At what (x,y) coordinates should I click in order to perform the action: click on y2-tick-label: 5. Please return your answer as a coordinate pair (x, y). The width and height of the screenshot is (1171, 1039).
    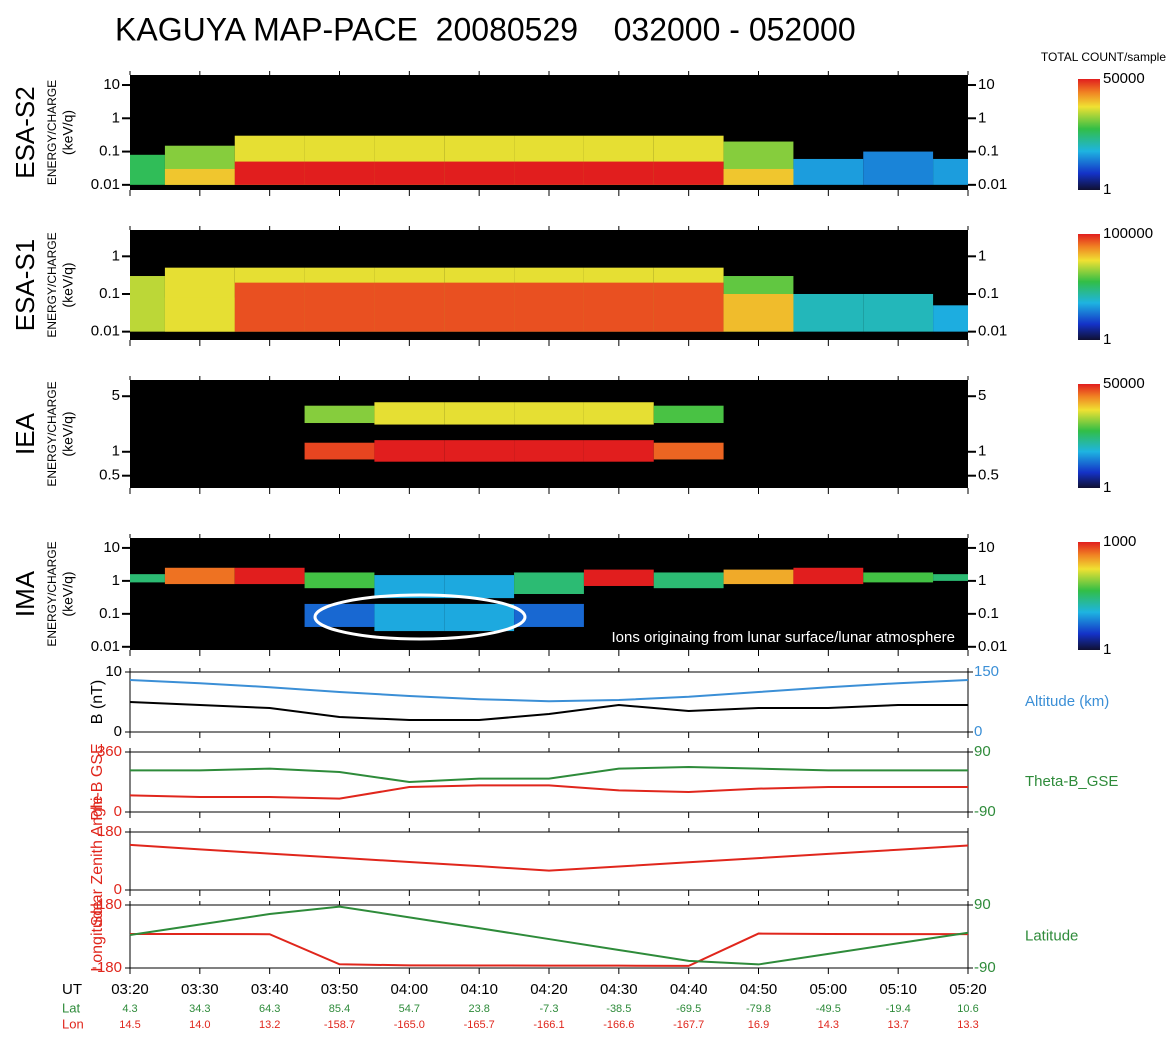
    Looking at the image, I should click on (982, 395).